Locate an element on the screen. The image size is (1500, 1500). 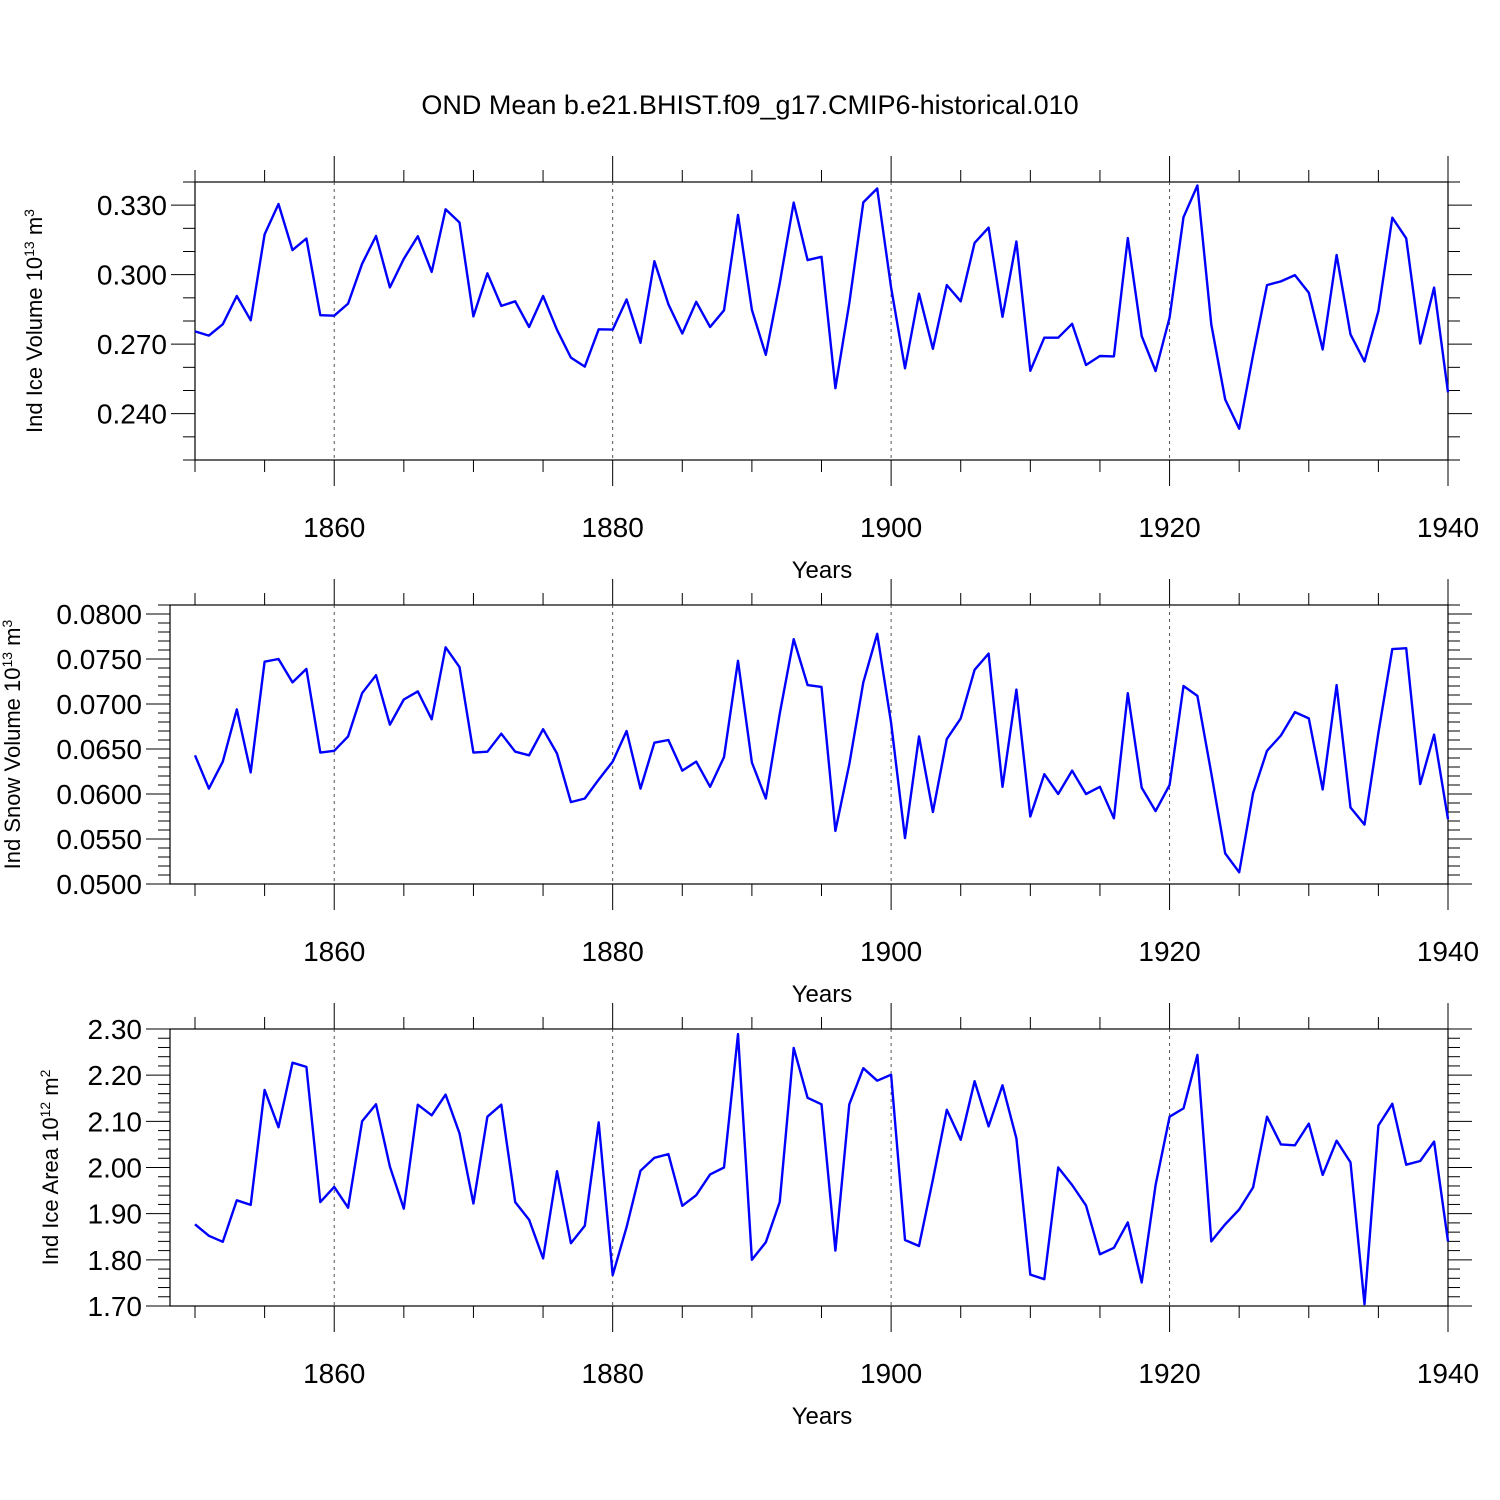
y-axis-label-superscript: 12 is located at coordinates (45, 1110).